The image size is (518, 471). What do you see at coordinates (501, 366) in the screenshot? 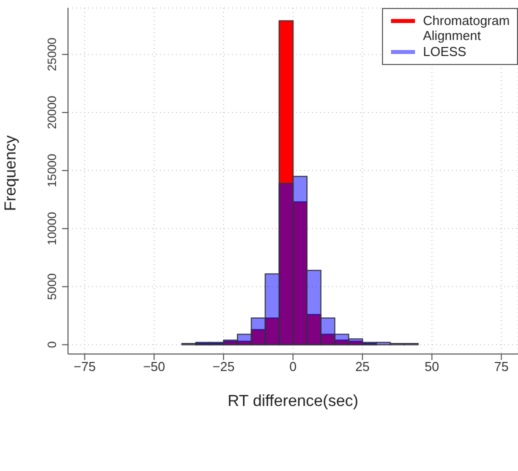
I see `x-tick-label: 75` at bounding box center [501, 366].